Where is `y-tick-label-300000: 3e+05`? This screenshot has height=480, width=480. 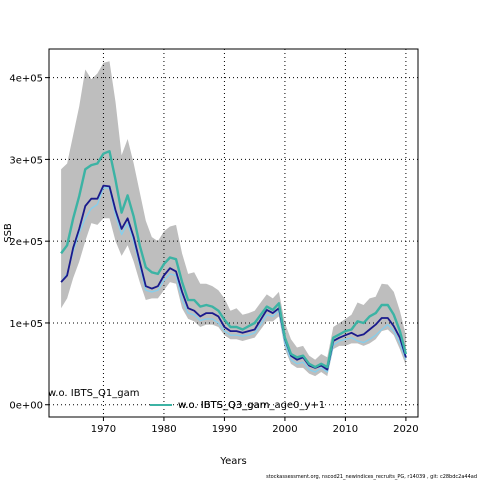
y-tick-label-300000: 3e+05 is located at coordinates (26, 160).